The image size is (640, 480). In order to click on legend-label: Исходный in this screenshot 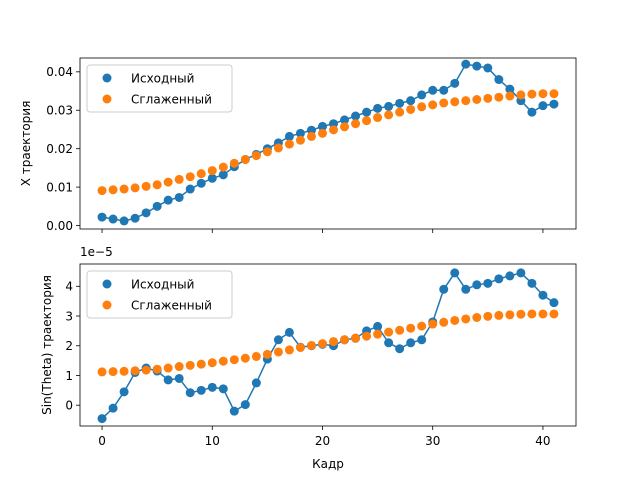, I will do `click(162, 79)`.